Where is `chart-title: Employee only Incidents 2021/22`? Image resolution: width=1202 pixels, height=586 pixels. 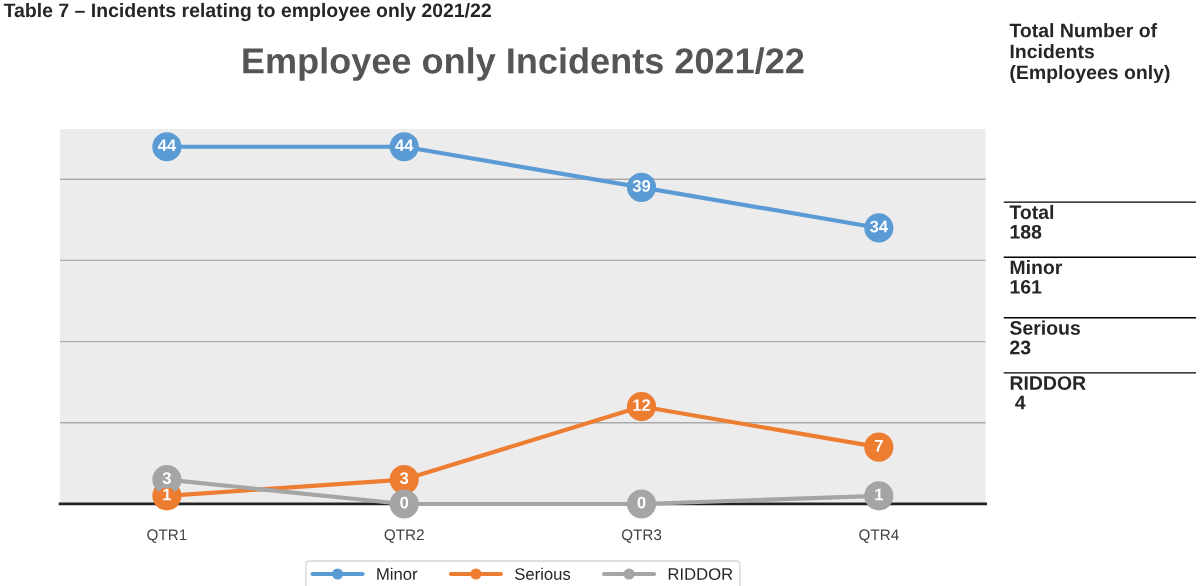 chart-title: Employee only Incidents 2021/22 is located at coordinates (523, 64).